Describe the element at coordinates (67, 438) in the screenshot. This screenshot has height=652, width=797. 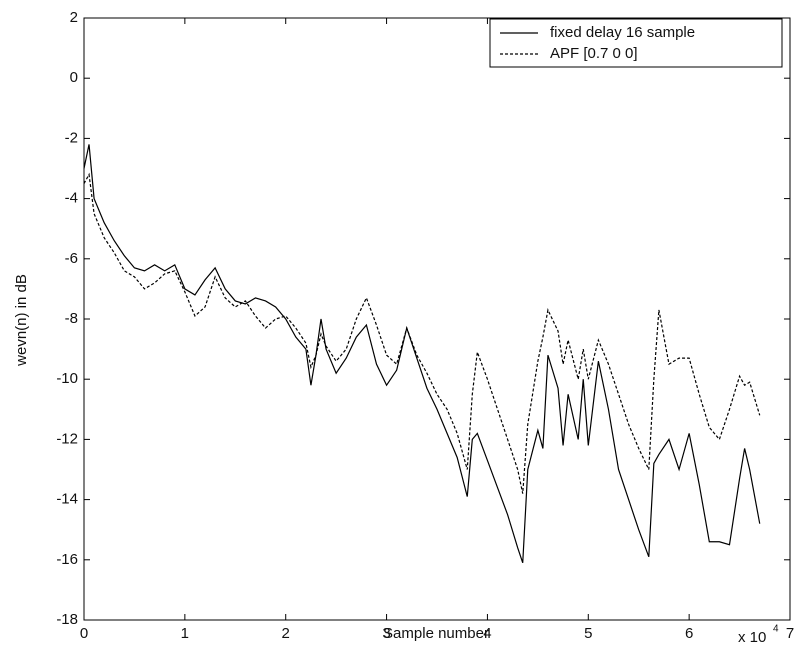
I see `y-tick-label: -12` at that location.